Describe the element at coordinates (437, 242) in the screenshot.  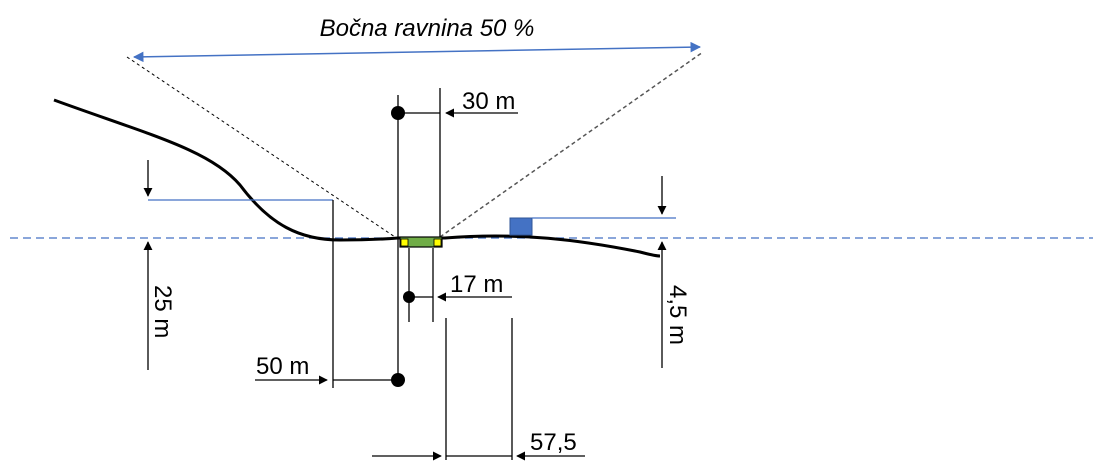
I see `runway-edge-marker-right` at that location.